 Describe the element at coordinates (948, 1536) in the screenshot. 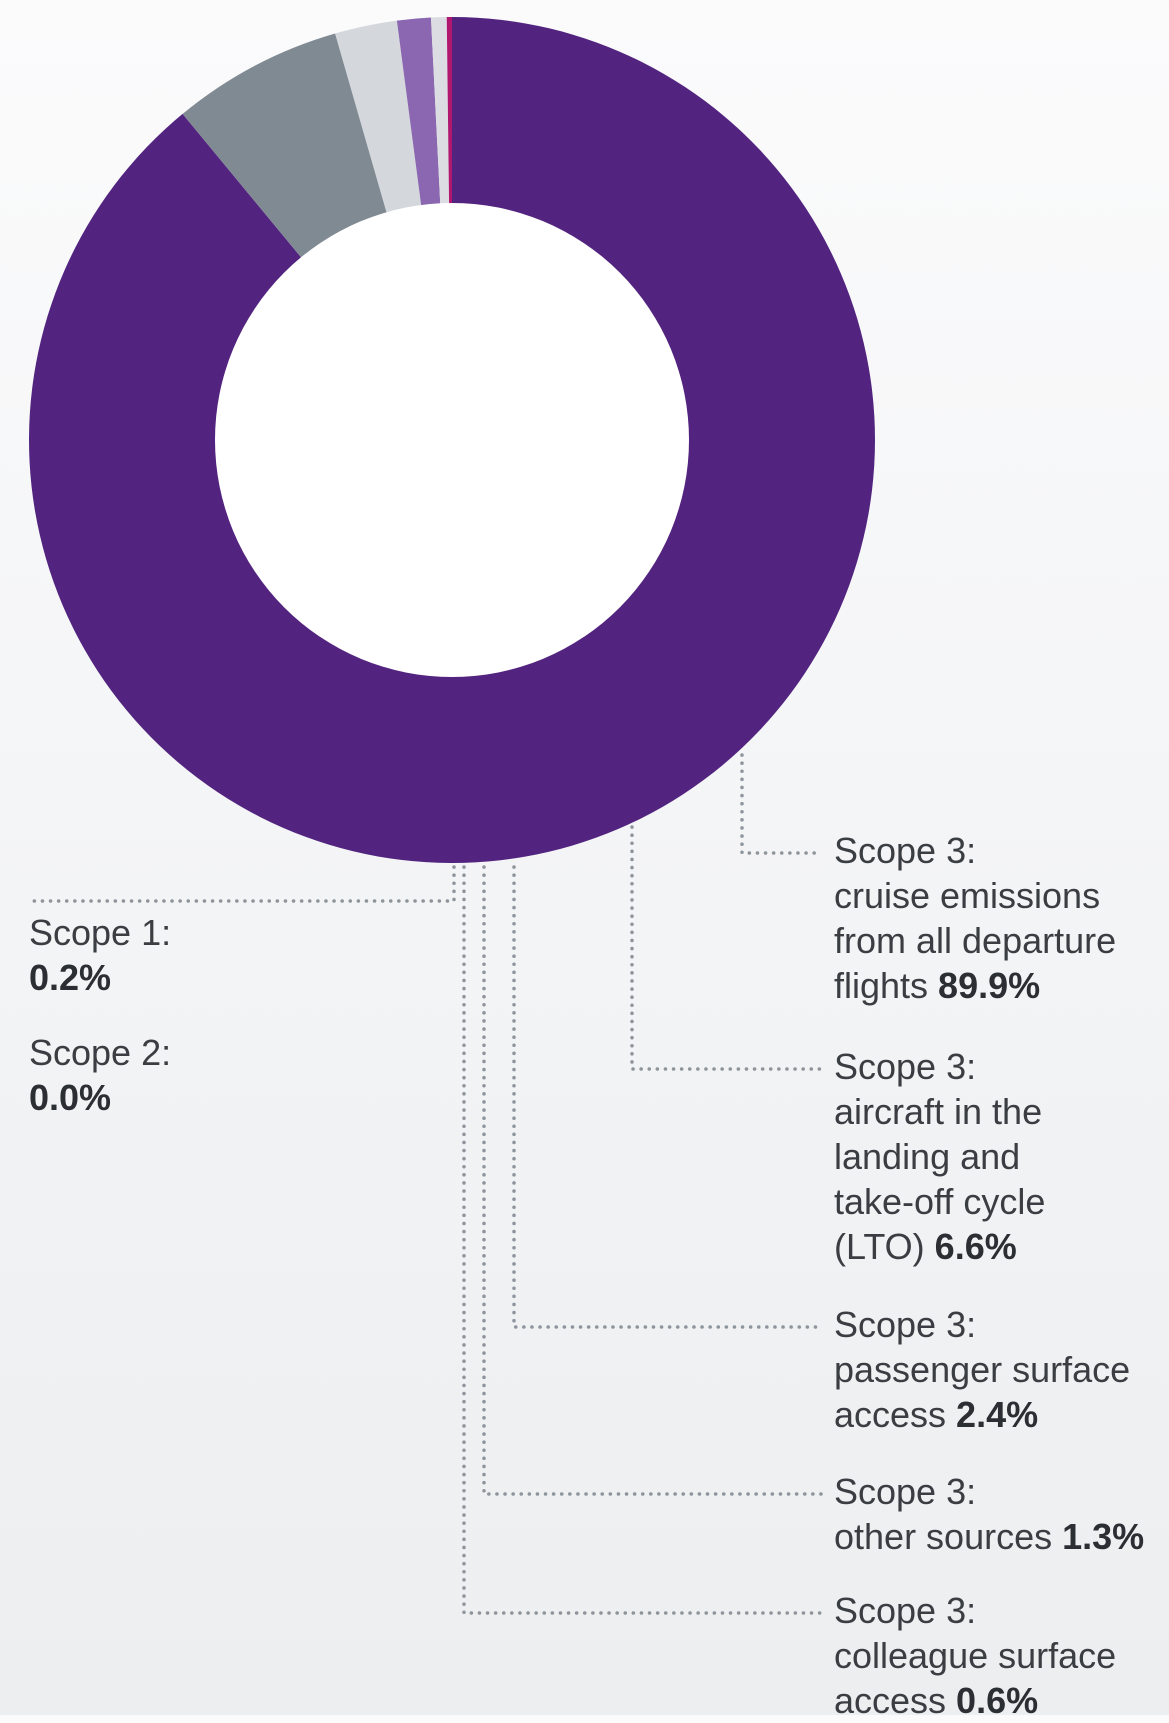

I see `label-other-prefix: other sources` at that location.